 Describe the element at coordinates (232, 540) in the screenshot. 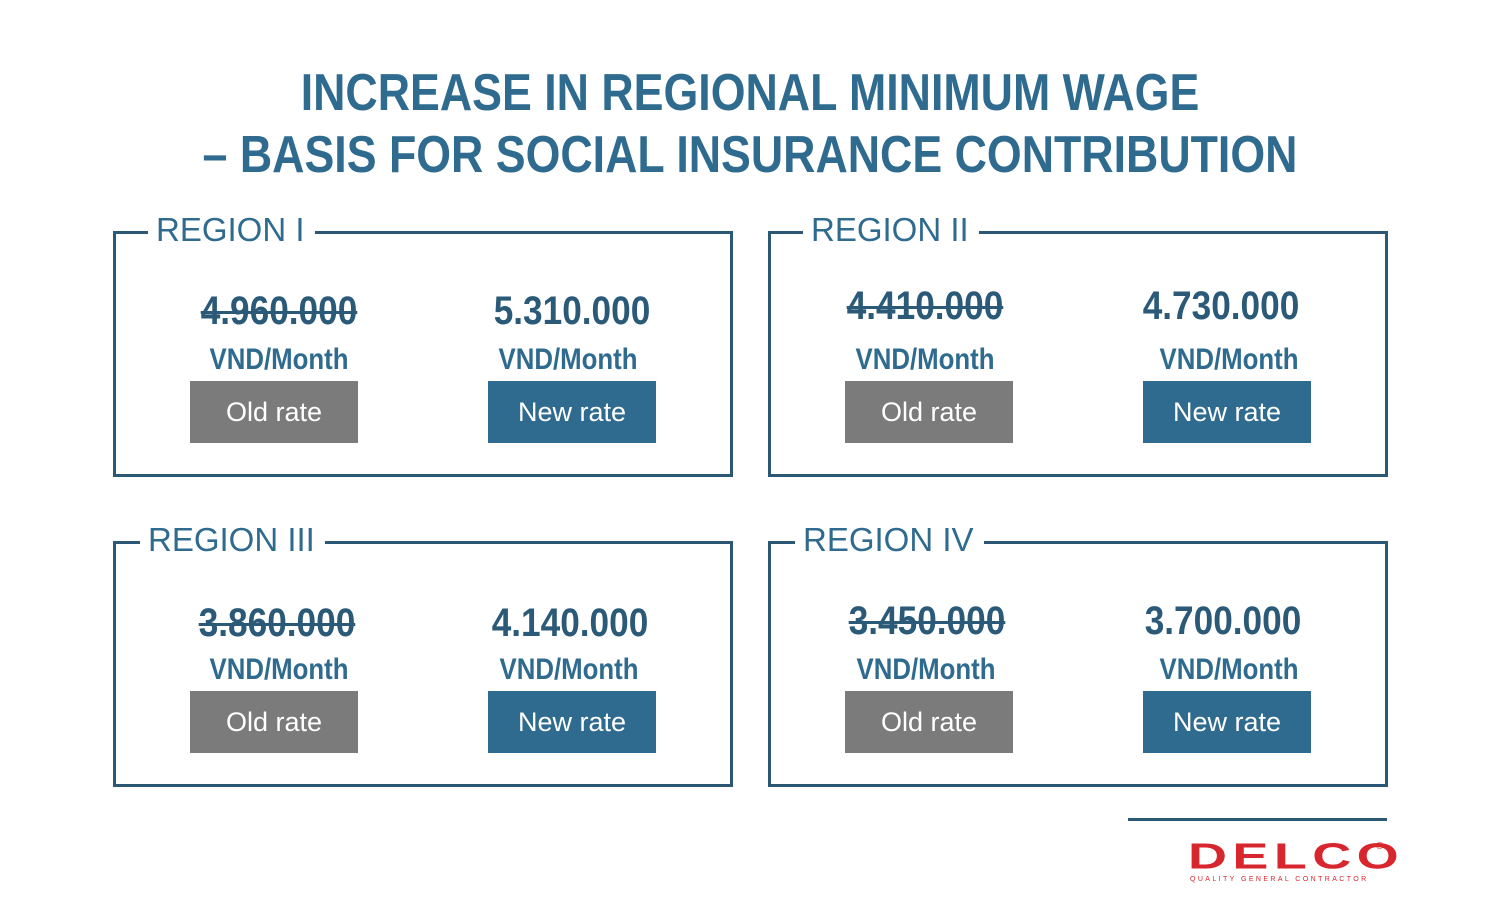

I see `region-3-label: REGION III` at that location.